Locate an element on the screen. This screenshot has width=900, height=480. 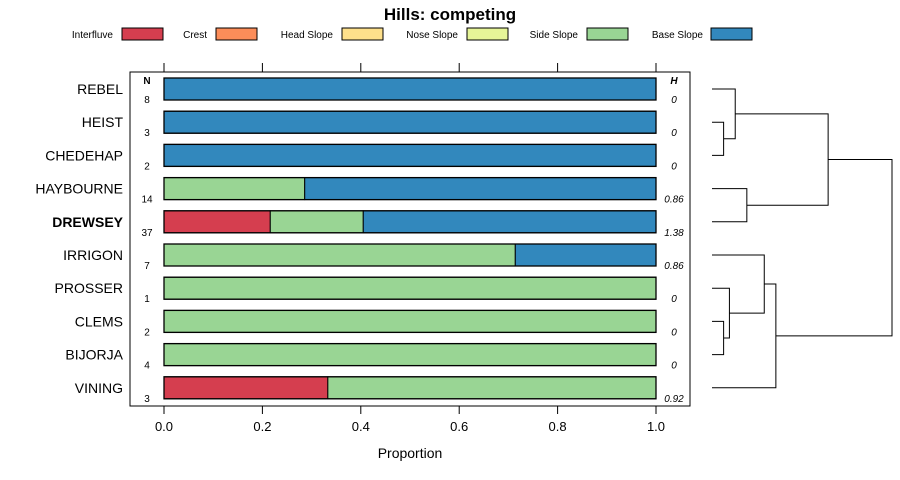
row-irrigon: IRRIGON 7 0.86 is located at coordinates (373, 257).